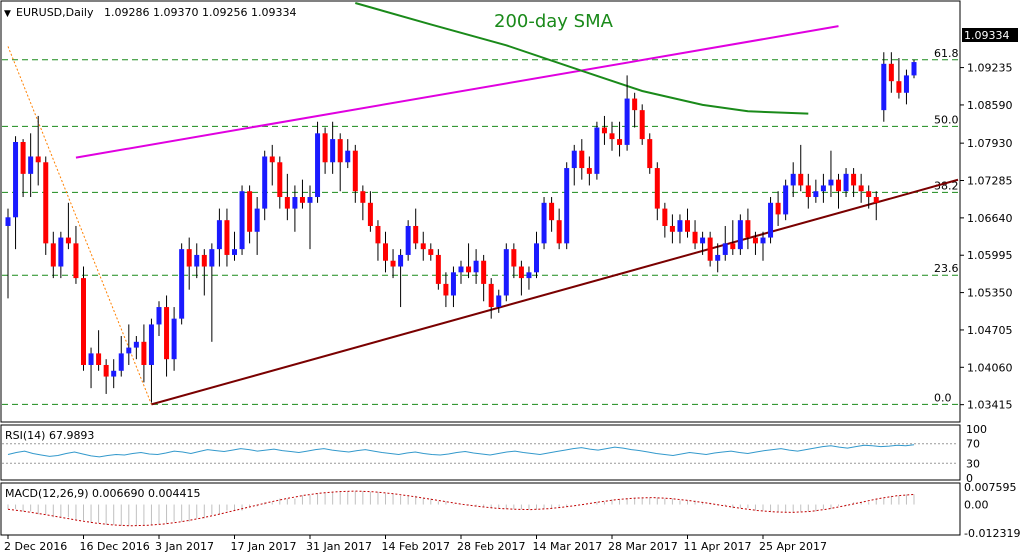 Image resolution: width=1020 pixels, height=556 pixels. Describe the element at coordinates (990, 68) in the screenshot. I see `price-tick-label: 1.09235` at that location.